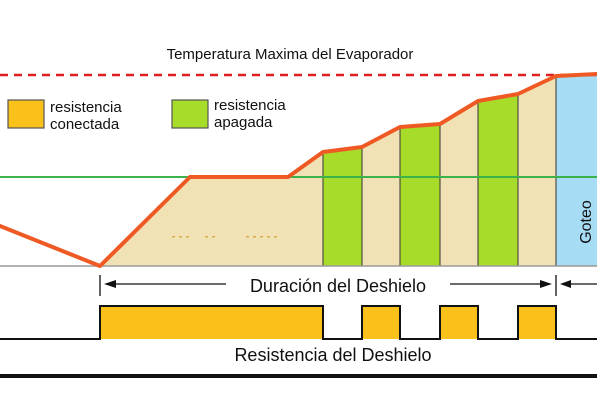 Image resolution: width=597 pixels, height=400 pixels. Describe the element at coordinates (190, 114) in the screenshot. I see `legend-swatch-off` at that location.